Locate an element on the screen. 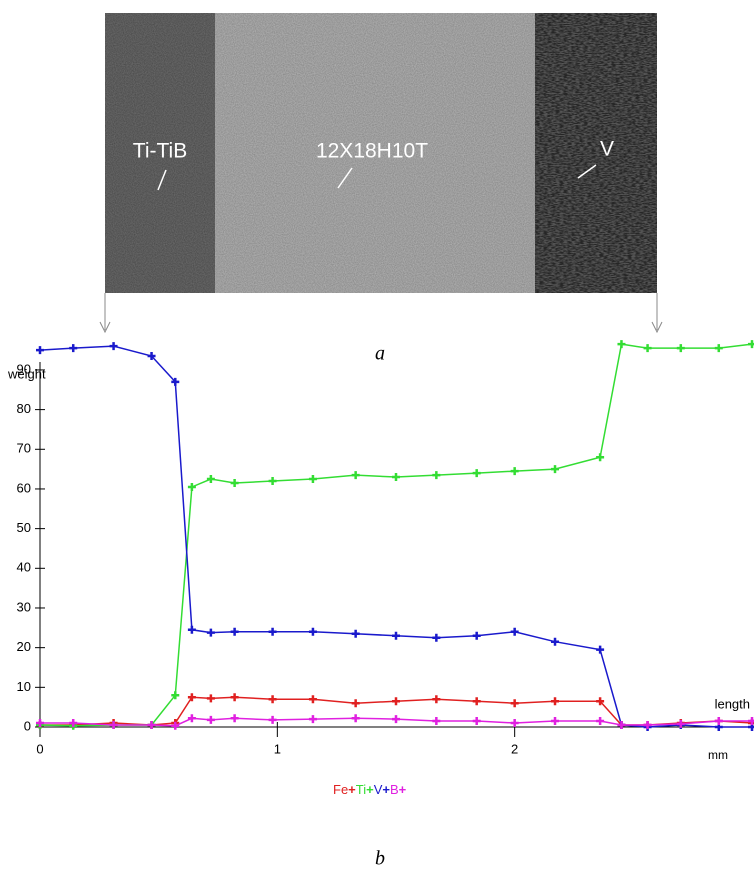 The width and height of the screenshot is (754, 887). y-tick-label: 40 is located at coordinates (24, 567).